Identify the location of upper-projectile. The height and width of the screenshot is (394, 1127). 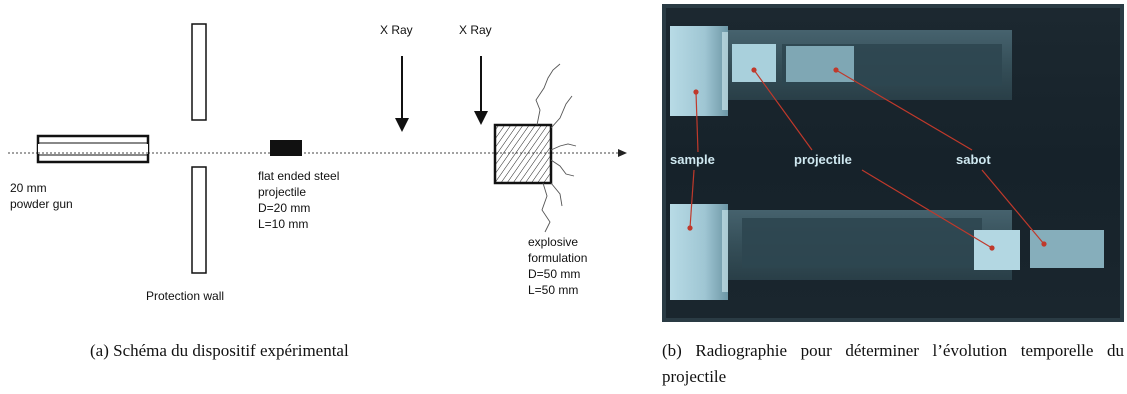
(754, 63).